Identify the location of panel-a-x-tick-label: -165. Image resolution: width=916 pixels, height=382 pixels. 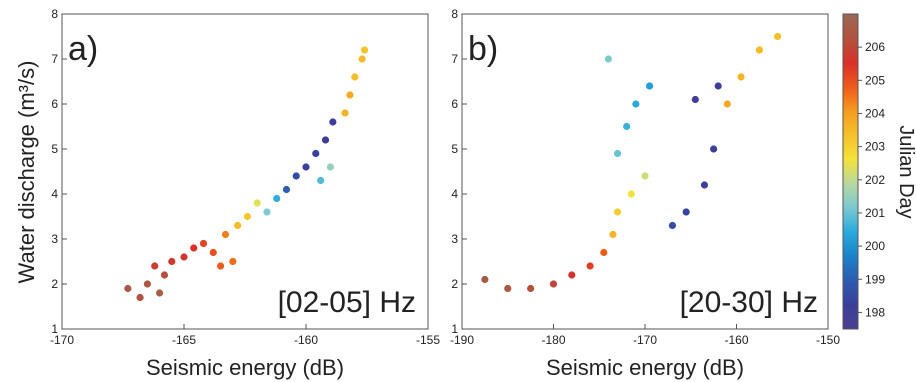
(184, 340).